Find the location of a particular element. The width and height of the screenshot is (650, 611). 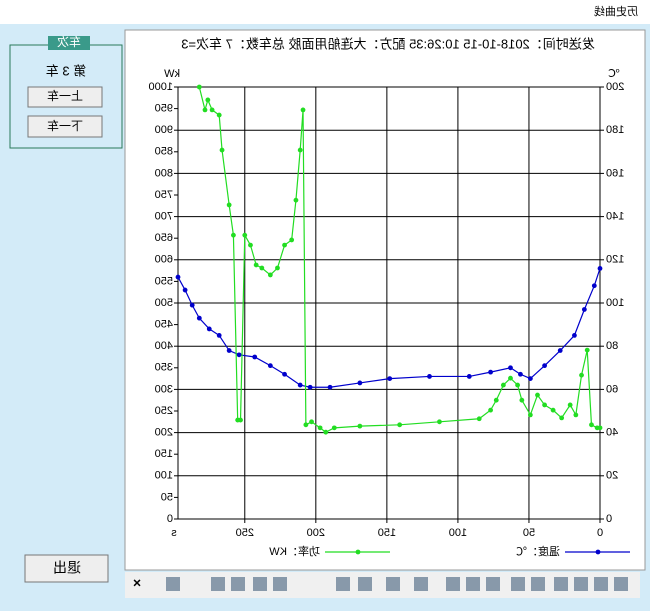

next-button-label: 下一车 is located at coordinates (65, 125).